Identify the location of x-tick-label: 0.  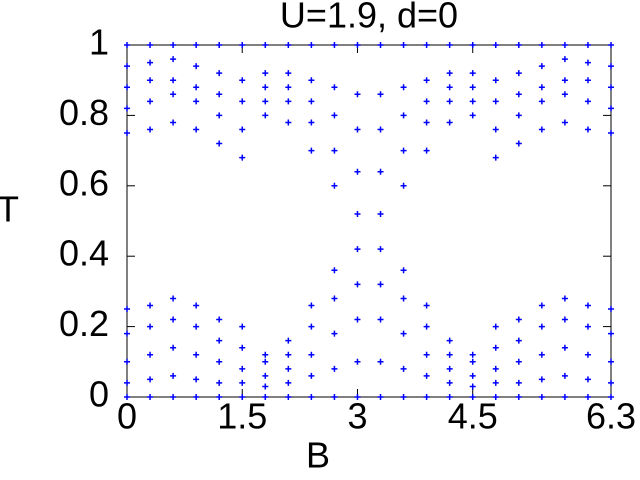
(127, 416).